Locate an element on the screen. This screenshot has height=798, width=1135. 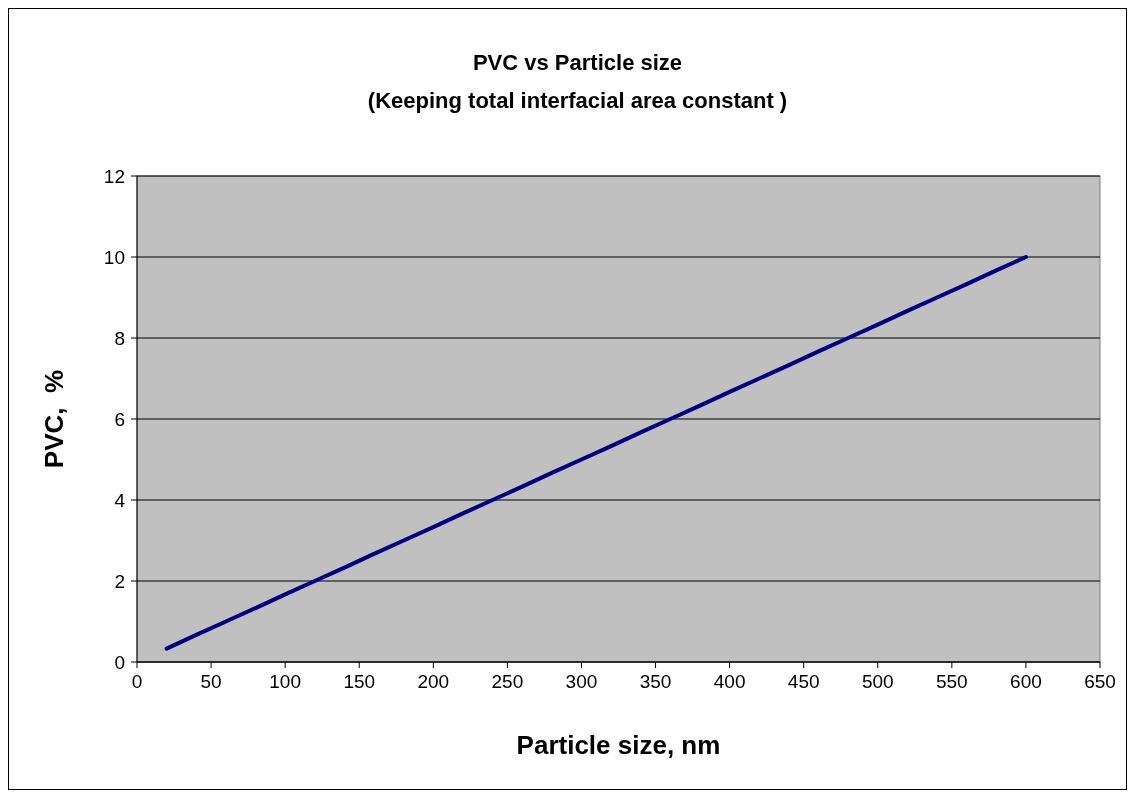
x-tick-label: 250 is located at coordinates (507, 681).